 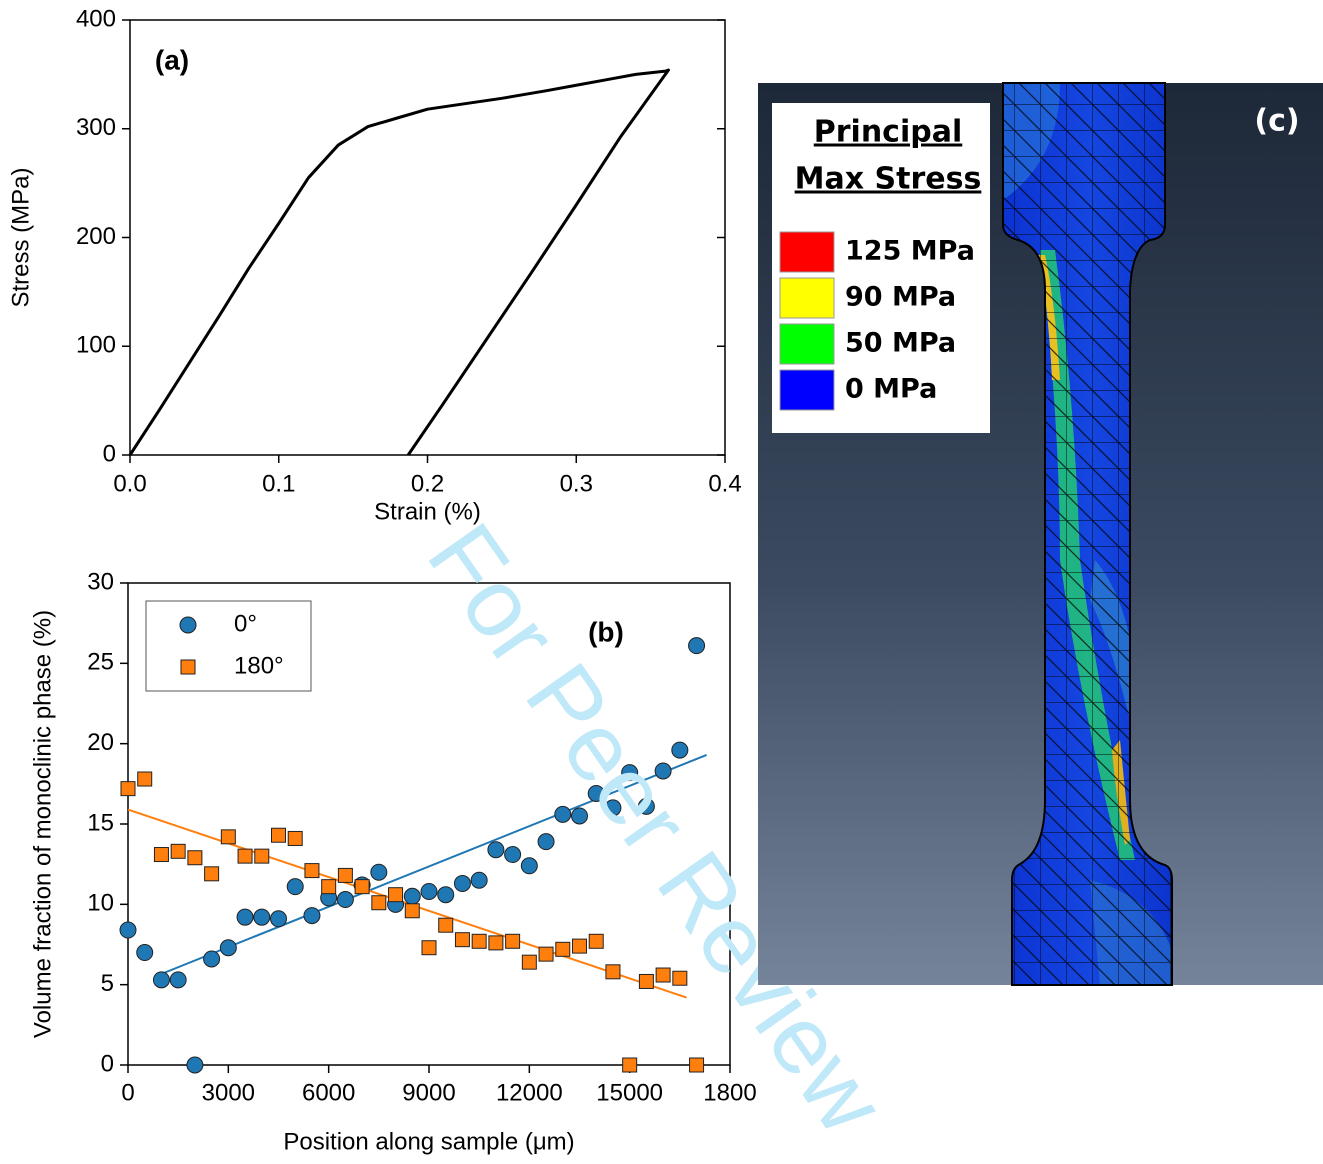 What do you see at coordinates (399, 262) in the screenshot?
I see `stress-strain-curve` at bounding box center [399, 262].